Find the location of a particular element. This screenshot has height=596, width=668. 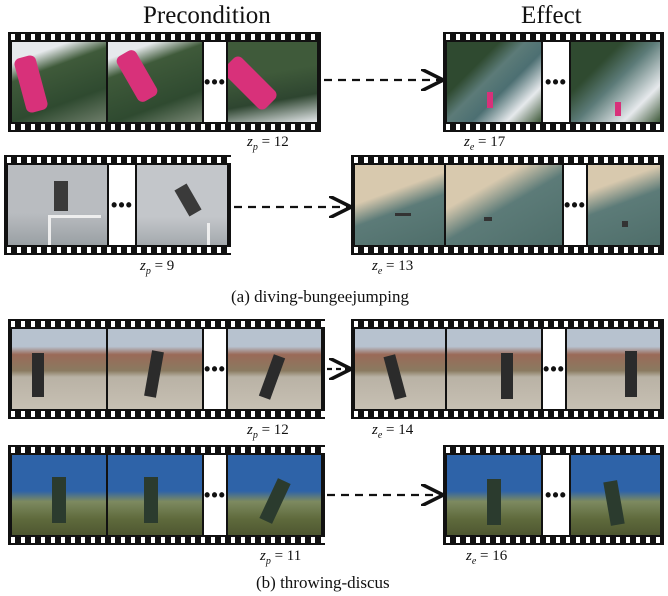

precondition-filmstrip-a2: ••• is located at coordinates (117, 205).